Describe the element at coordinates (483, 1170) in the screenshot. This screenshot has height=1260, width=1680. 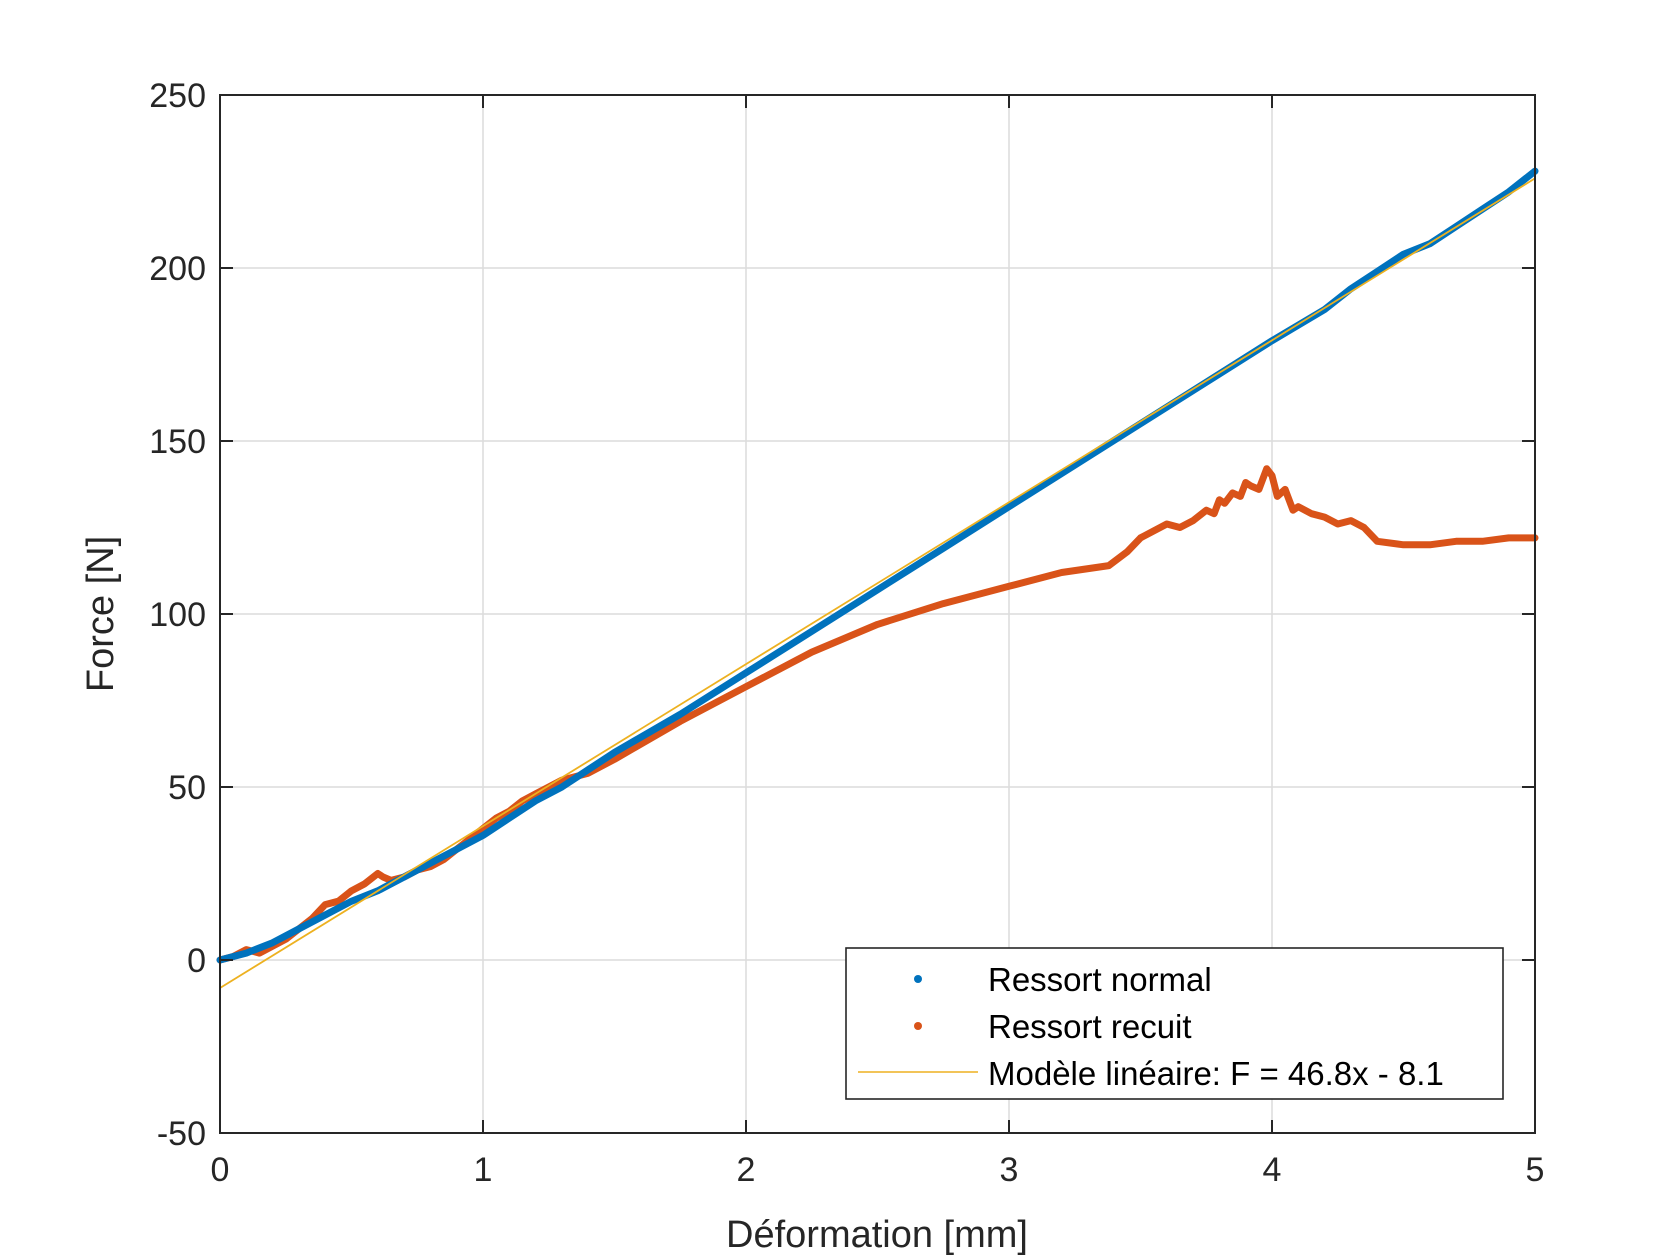
I see `x-tick-label: 1` at that location.